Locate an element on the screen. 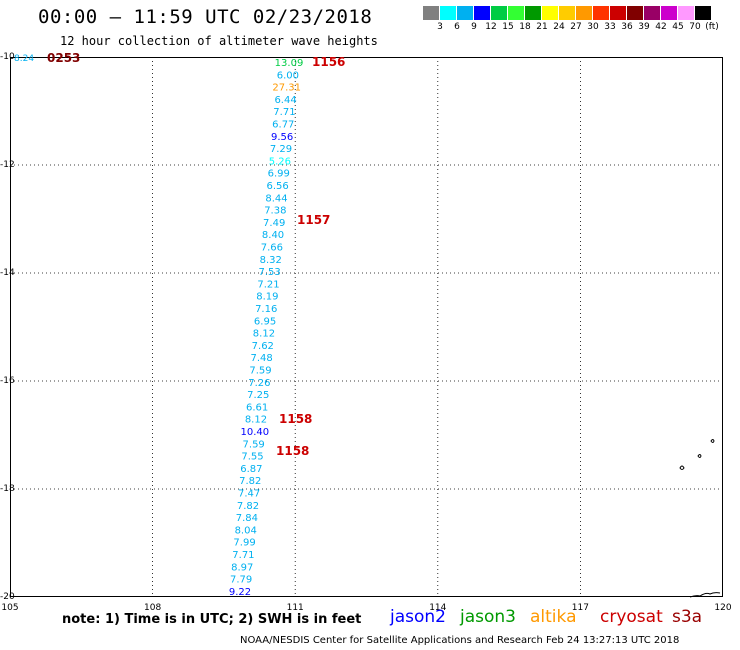 Image resolution: width=740 pixels, height=650 pixels. track-value: 6.61 is located at coordinates (257, 407).